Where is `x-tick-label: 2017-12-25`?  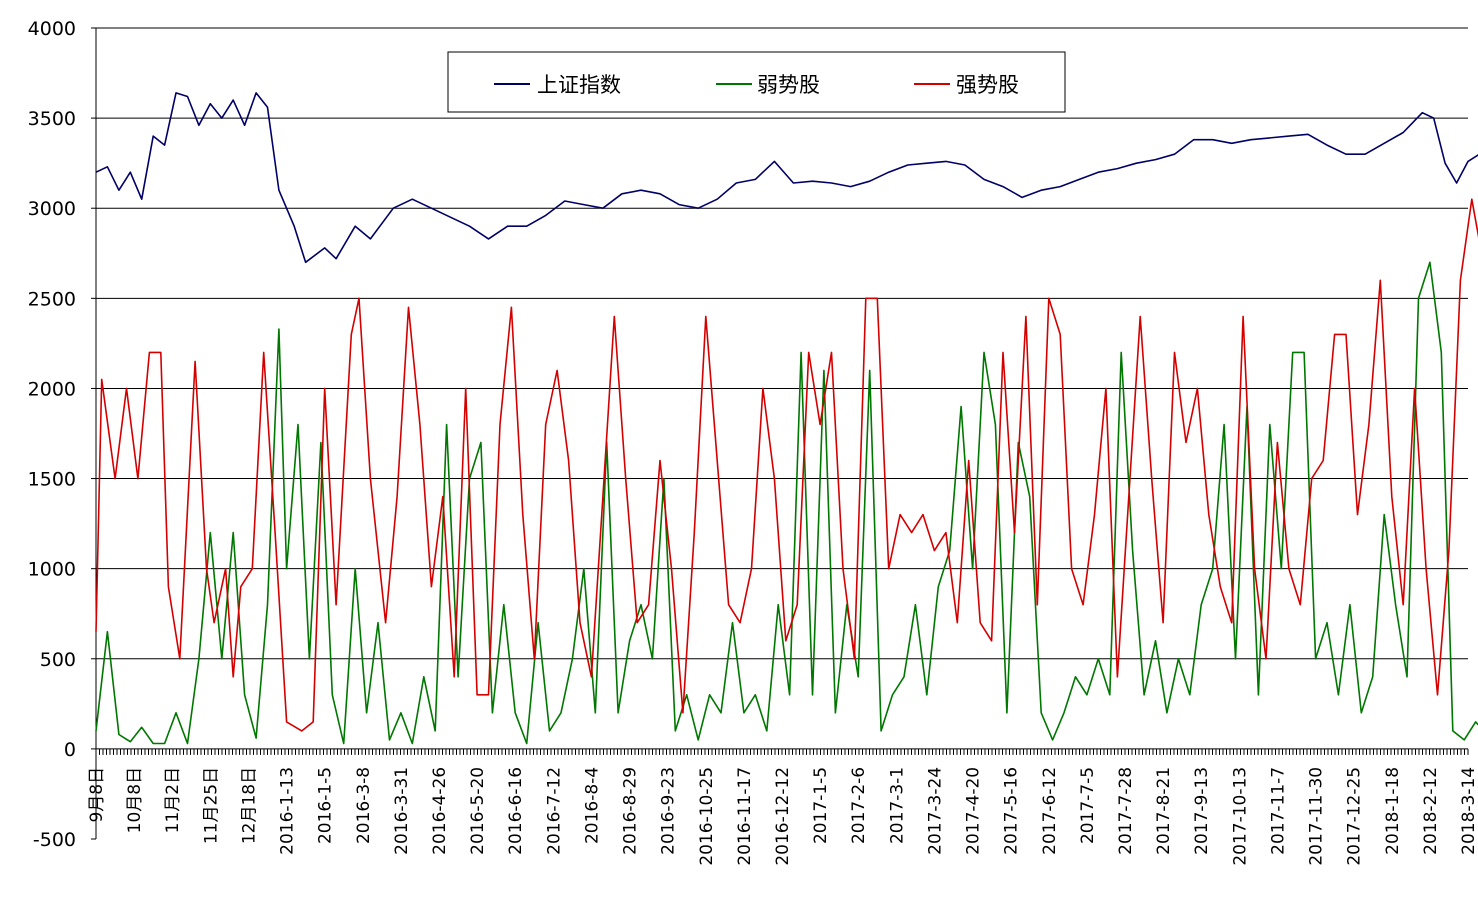 x-tick-label: 2017-12-25 is located at coordinates (1355, 816).